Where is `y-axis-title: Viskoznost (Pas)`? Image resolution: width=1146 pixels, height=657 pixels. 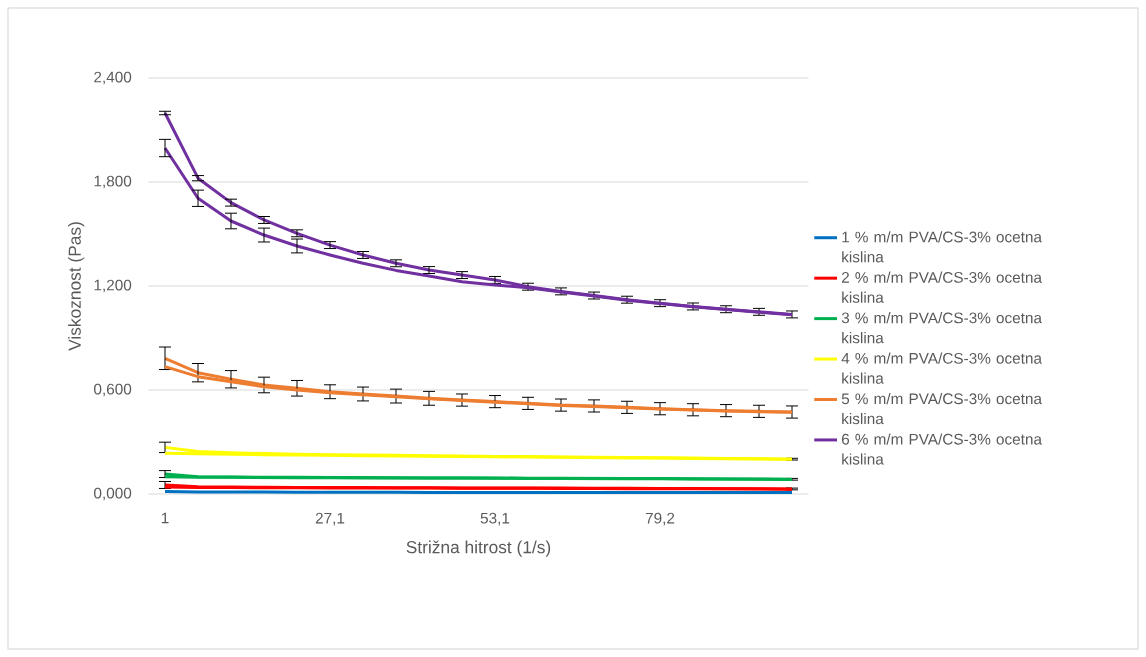
y-axis-title: Viskoznost (Pas) is located at coordinates (76, 286).